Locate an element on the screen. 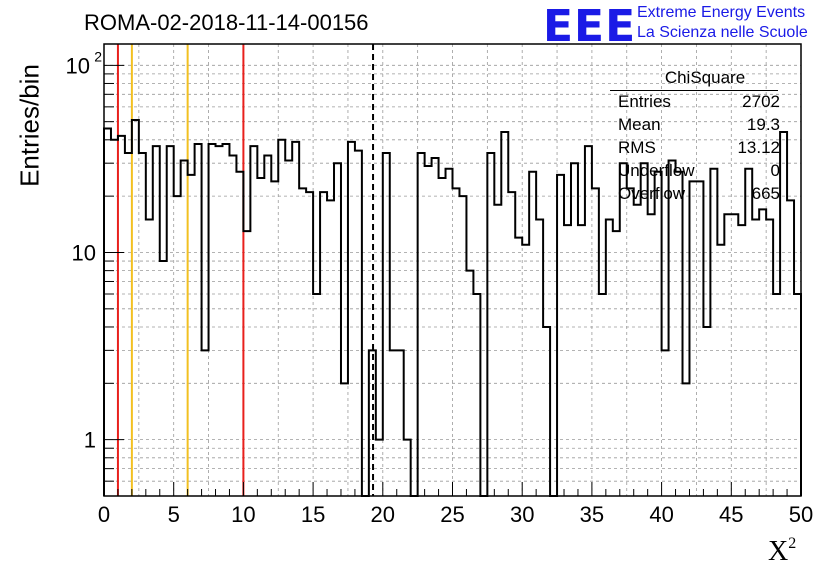  stats-row-mean: Mean 19.3 is located at coordinates (695, 126).